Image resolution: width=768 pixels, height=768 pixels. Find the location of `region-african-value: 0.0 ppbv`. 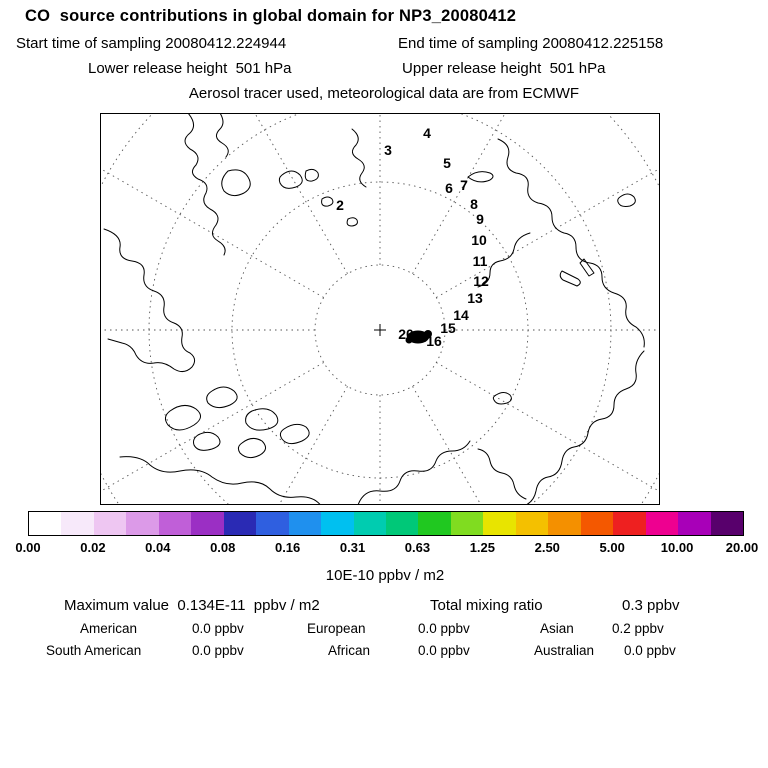

region-african-value: 0.0 ppbv is located at coordinates (444, 650).